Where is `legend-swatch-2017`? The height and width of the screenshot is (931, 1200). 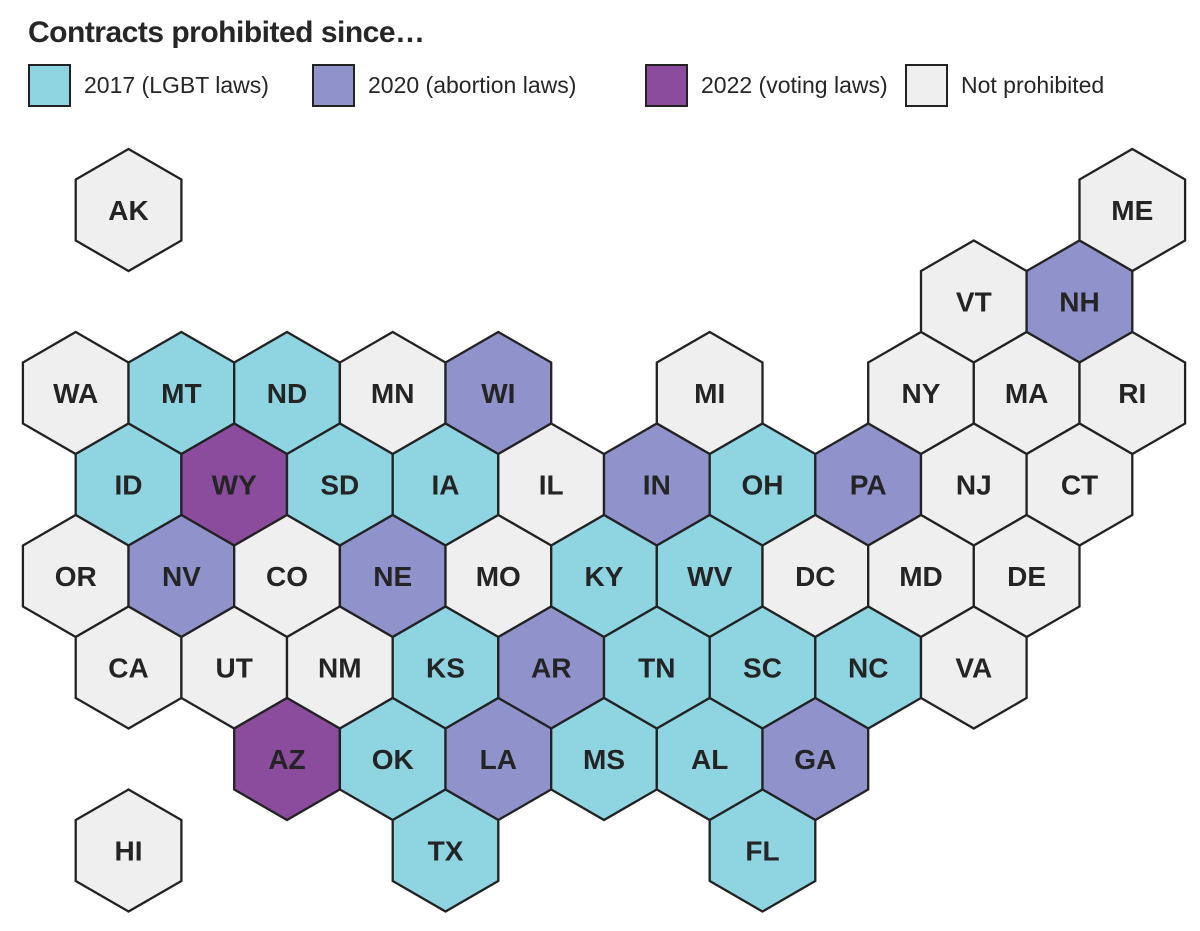
legend-swatch-2017 is located at coordinates (49, 85).